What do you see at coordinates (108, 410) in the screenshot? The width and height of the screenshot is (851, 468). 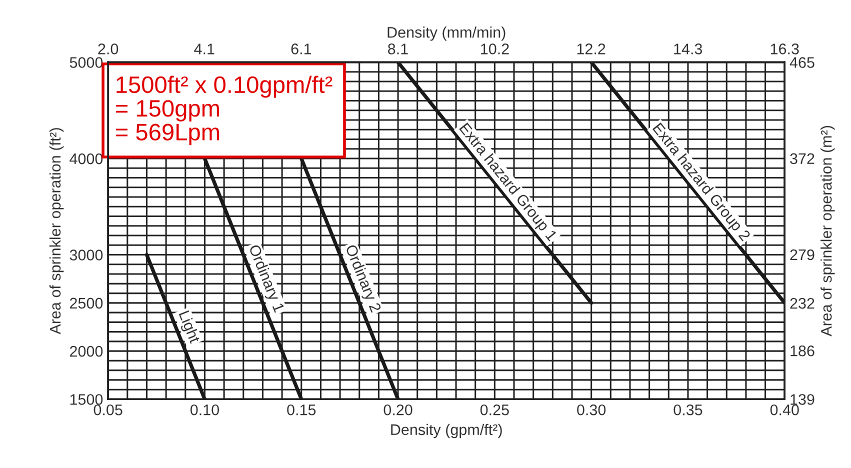 I see `x-tick-label: 0.05` at bounding box center [108, 410].